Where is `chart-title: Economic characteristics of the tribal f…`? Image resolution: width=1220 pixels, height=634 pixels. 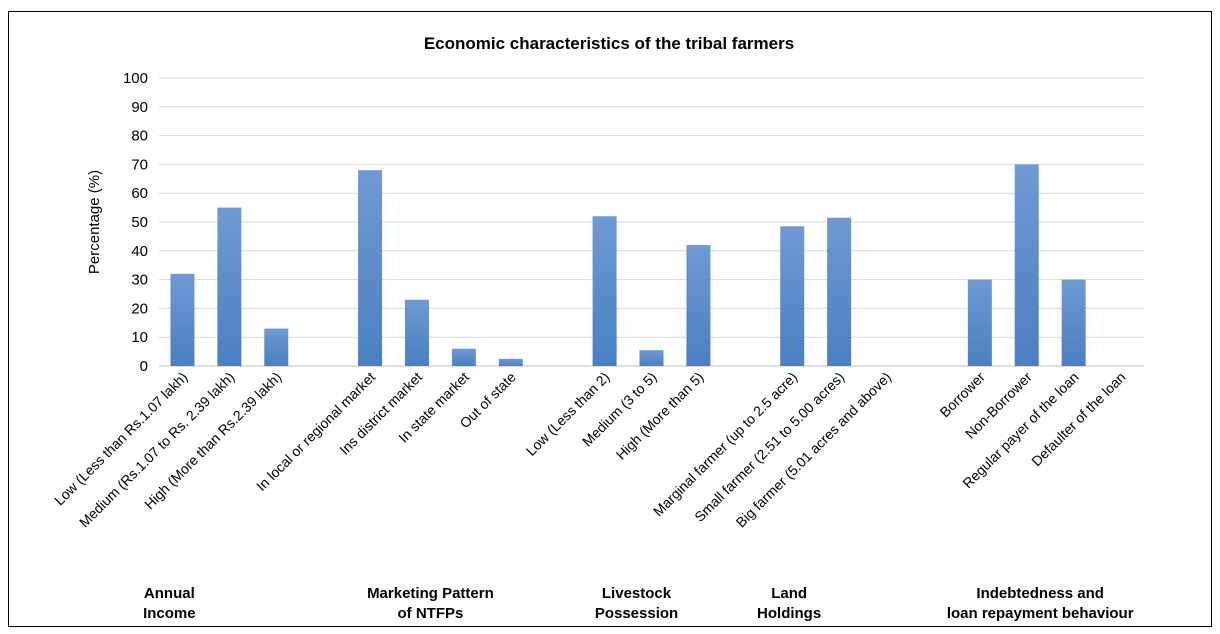 chart-title: Economic characteristics of the tribal f… is located at coordinates (609, 43).